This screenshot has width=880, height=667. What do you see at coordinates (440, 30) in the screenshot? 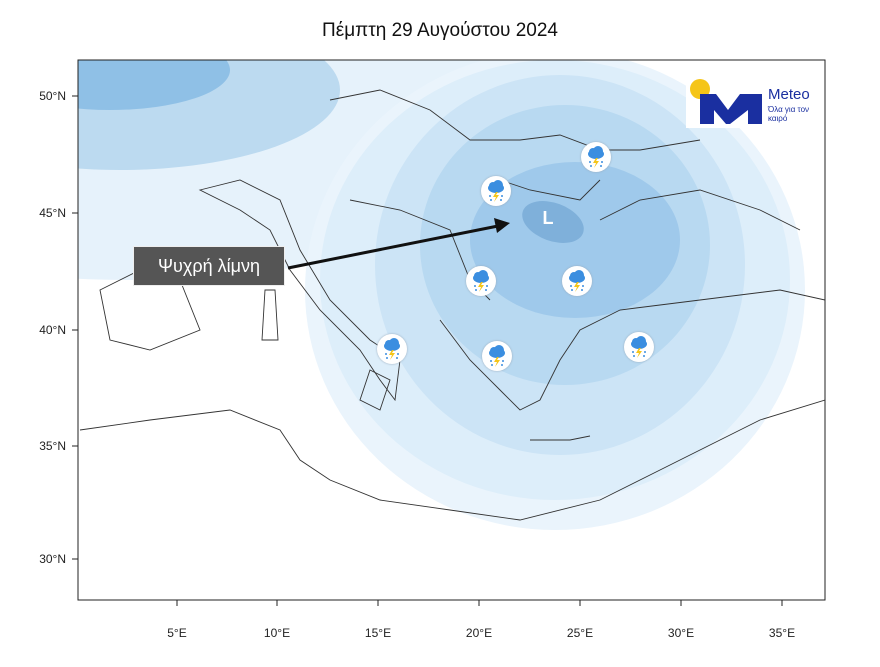
I see `map-title: Πέμπτη 29 Αυγούστου 2024` at bounding box center [440, 30].